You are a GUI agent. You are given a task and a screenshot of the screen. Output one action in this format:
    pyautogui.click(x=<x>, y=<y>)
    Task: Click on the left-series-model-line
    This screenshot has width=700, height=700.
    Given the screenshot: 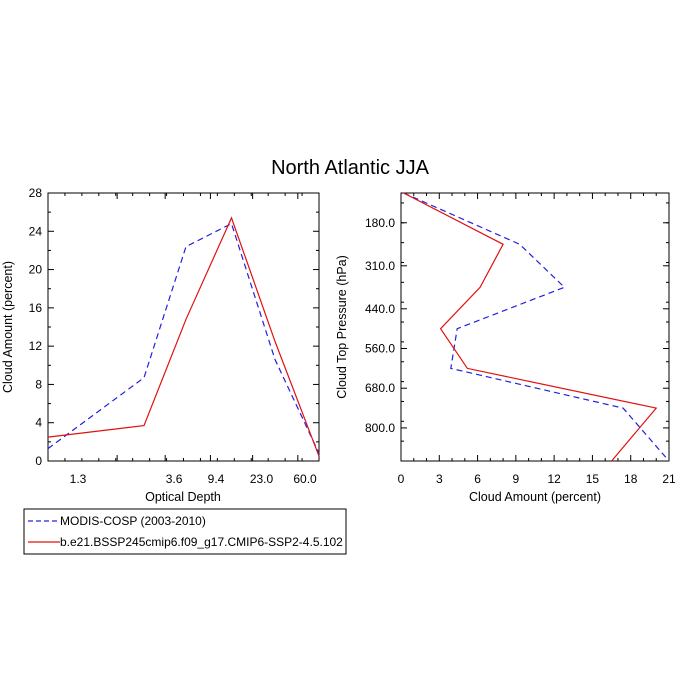 What is the action you would take?
    pyautogui.click(x=183, y=336)
    